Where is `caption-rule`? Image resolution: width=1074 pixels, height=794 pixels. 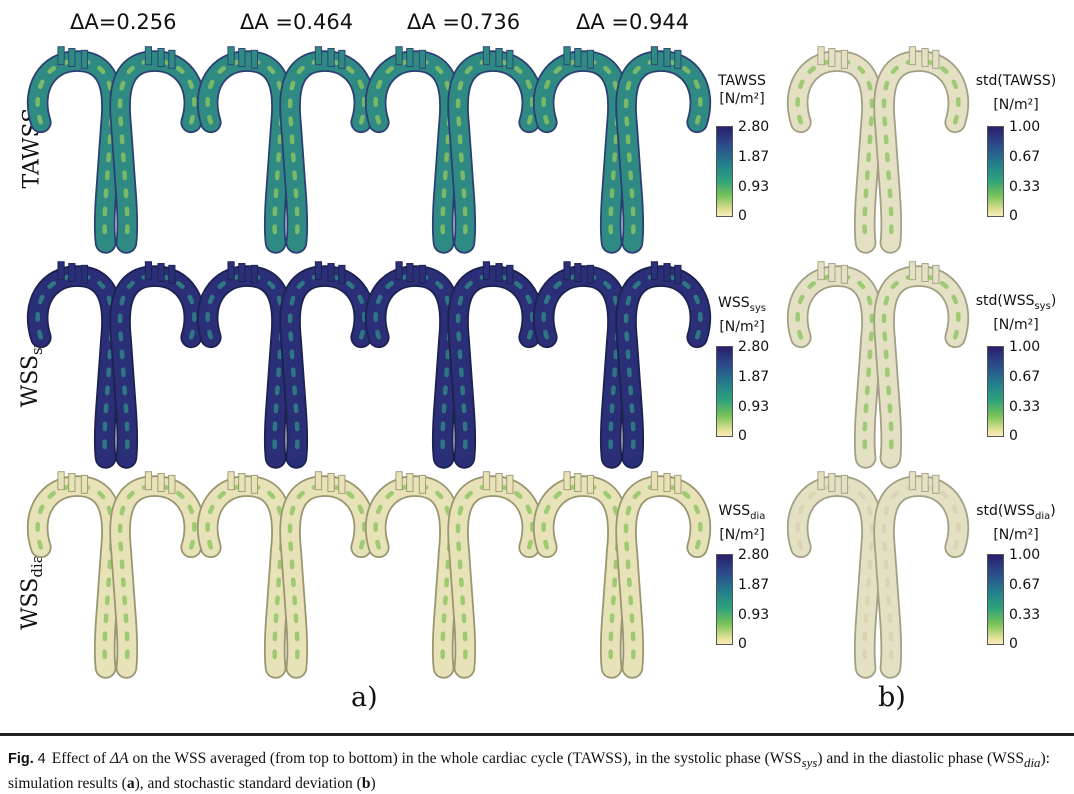
caption-rule is located at coordinates (537, 734).